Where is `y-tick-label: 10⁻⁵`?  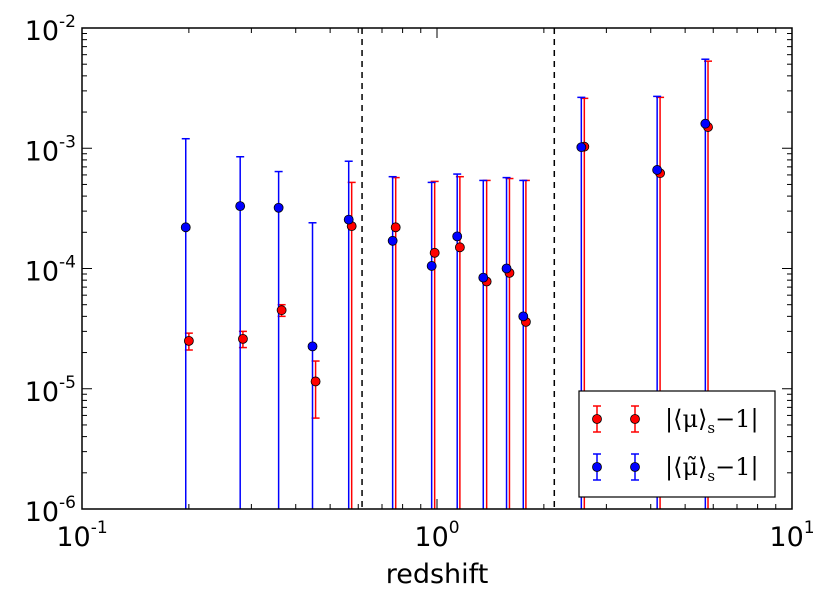 y-tick-label: 10⁻⁵ is located at coordinates (50, 390).